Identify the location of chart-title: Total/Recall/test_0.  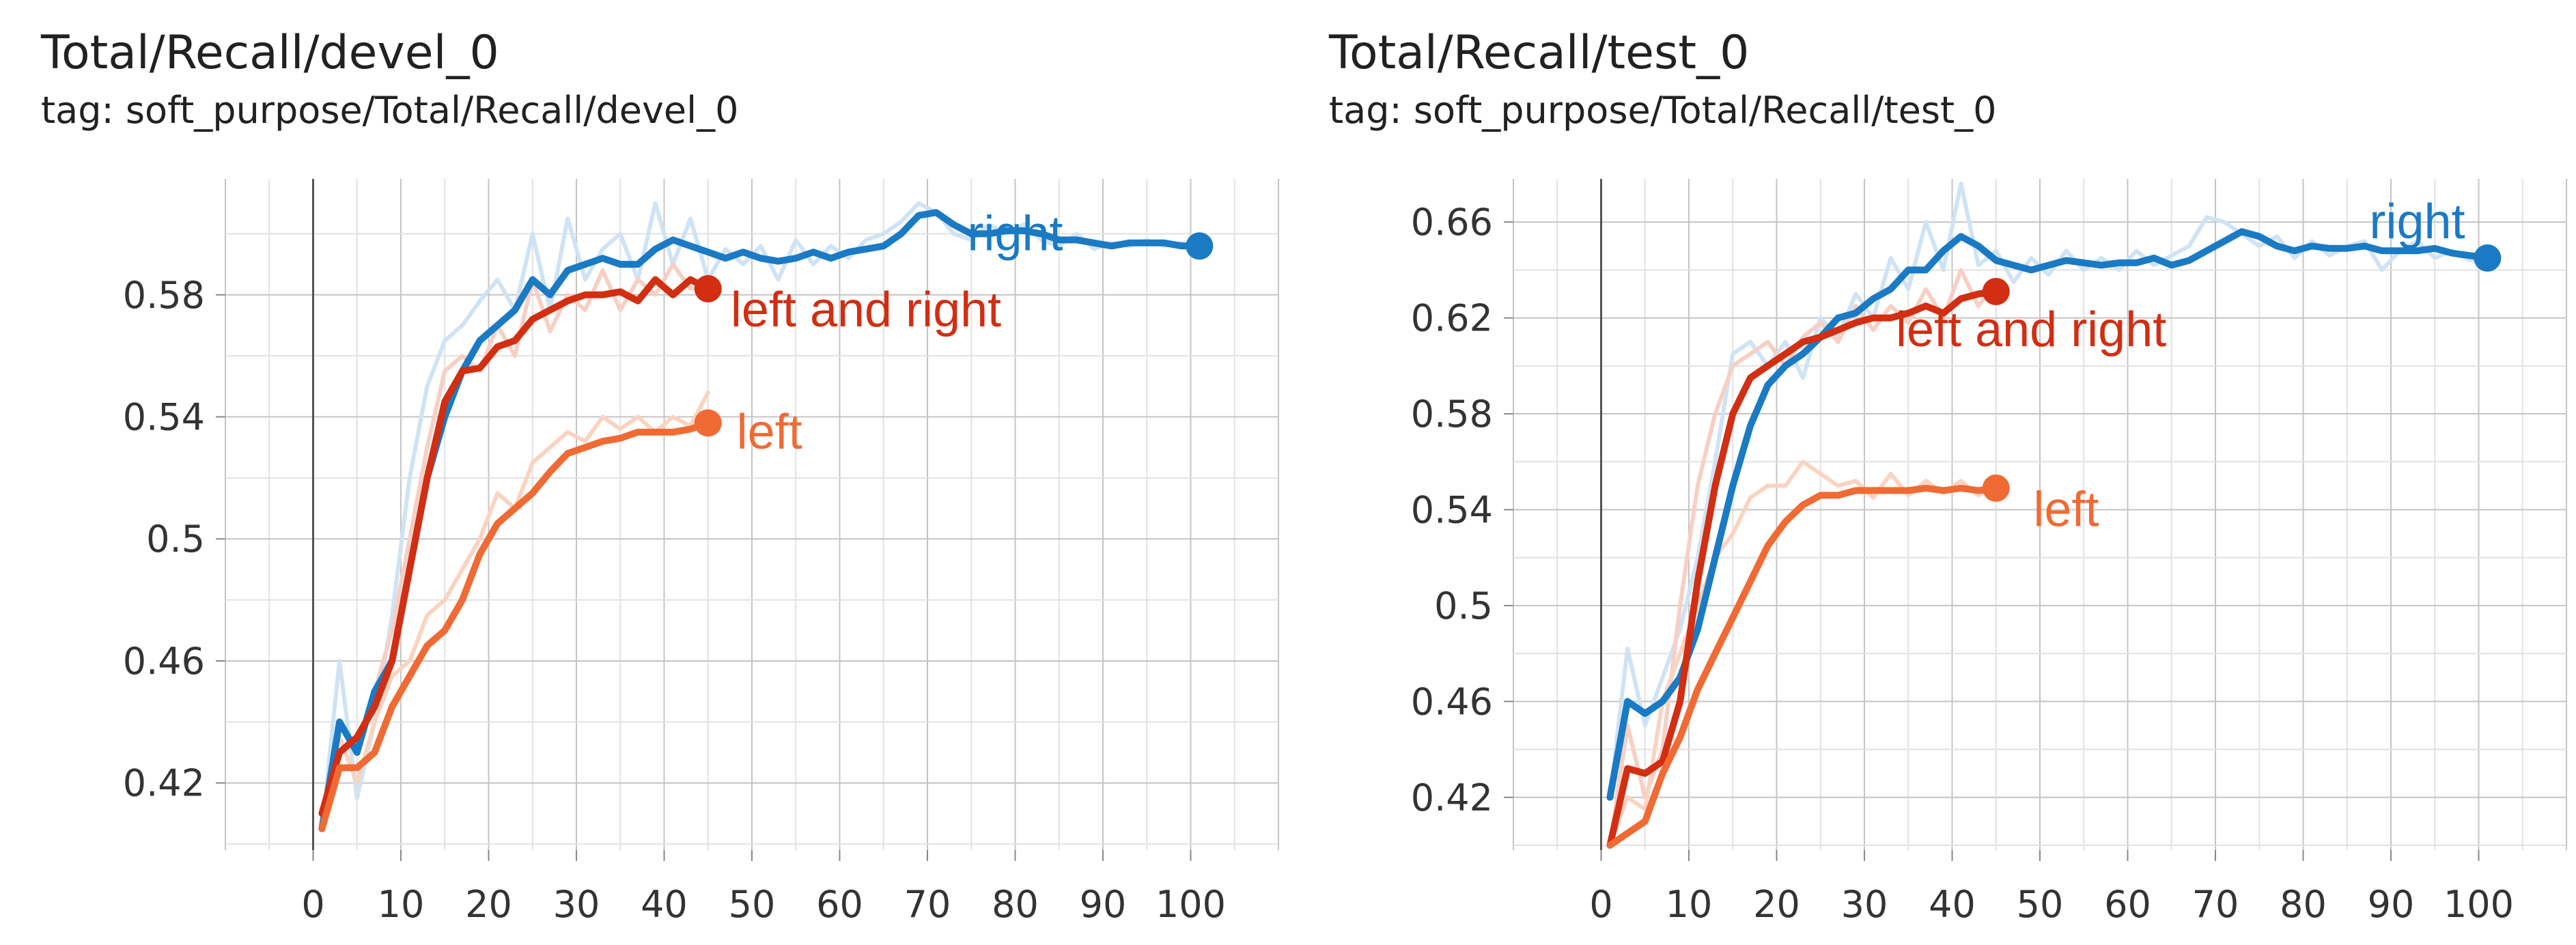
(1539, 53).